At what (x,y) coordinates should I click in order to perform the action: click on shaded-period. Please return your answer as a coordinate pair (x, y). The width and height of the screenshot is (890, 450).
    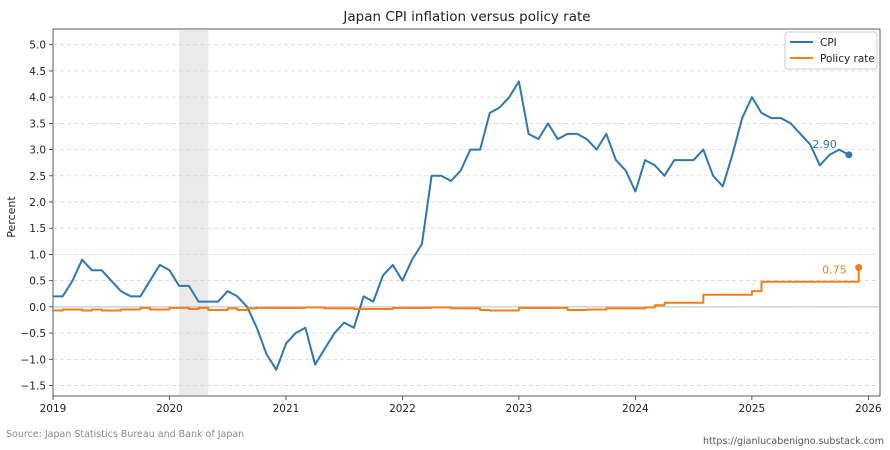
    Looking at the image, I should click on (194, 212).